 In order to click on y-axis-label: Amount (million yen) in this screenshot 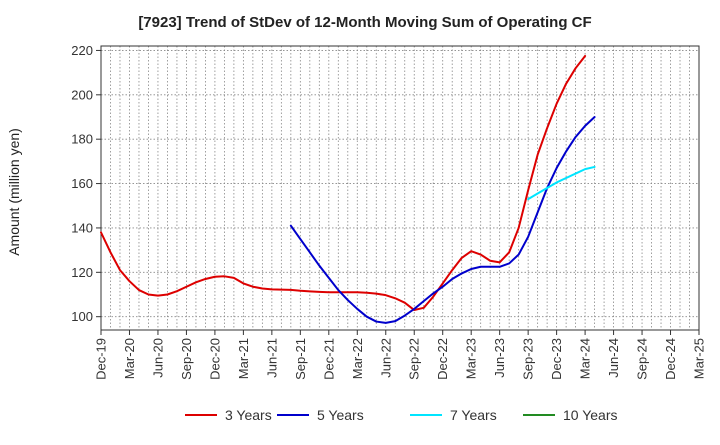, I will do `click(14, 192)`.